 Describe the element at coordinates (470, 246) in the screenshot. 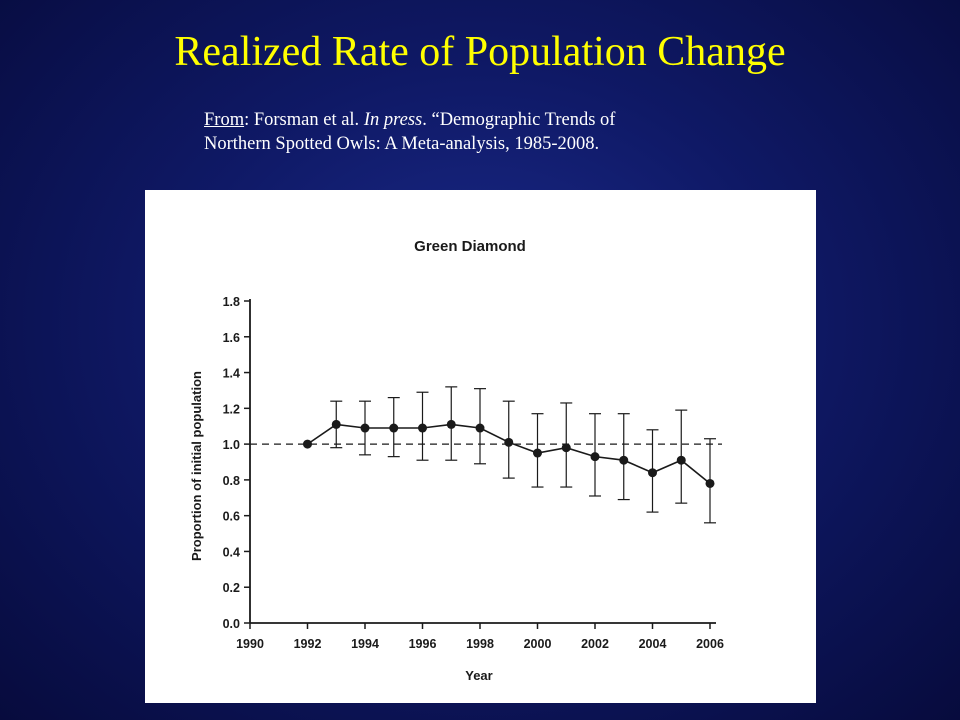

I see `chart-title: Green Diamond` at that location.